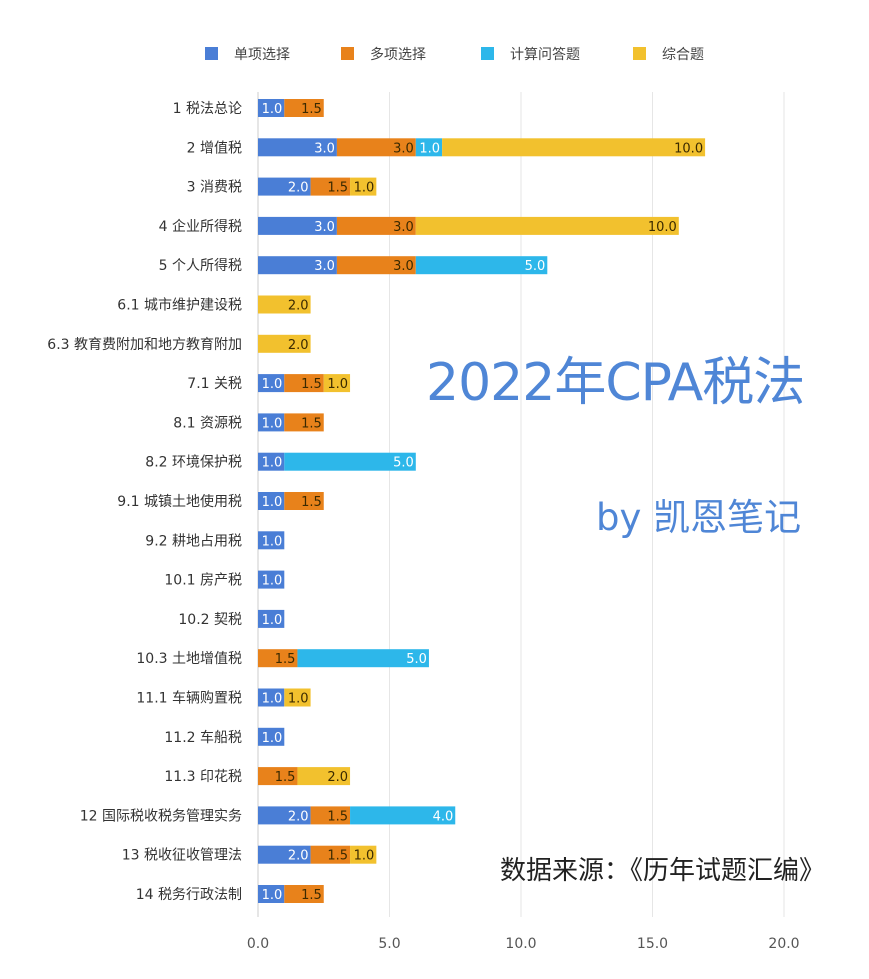  I want to click on category-label: 11.2 车船税, so click(203, 737).